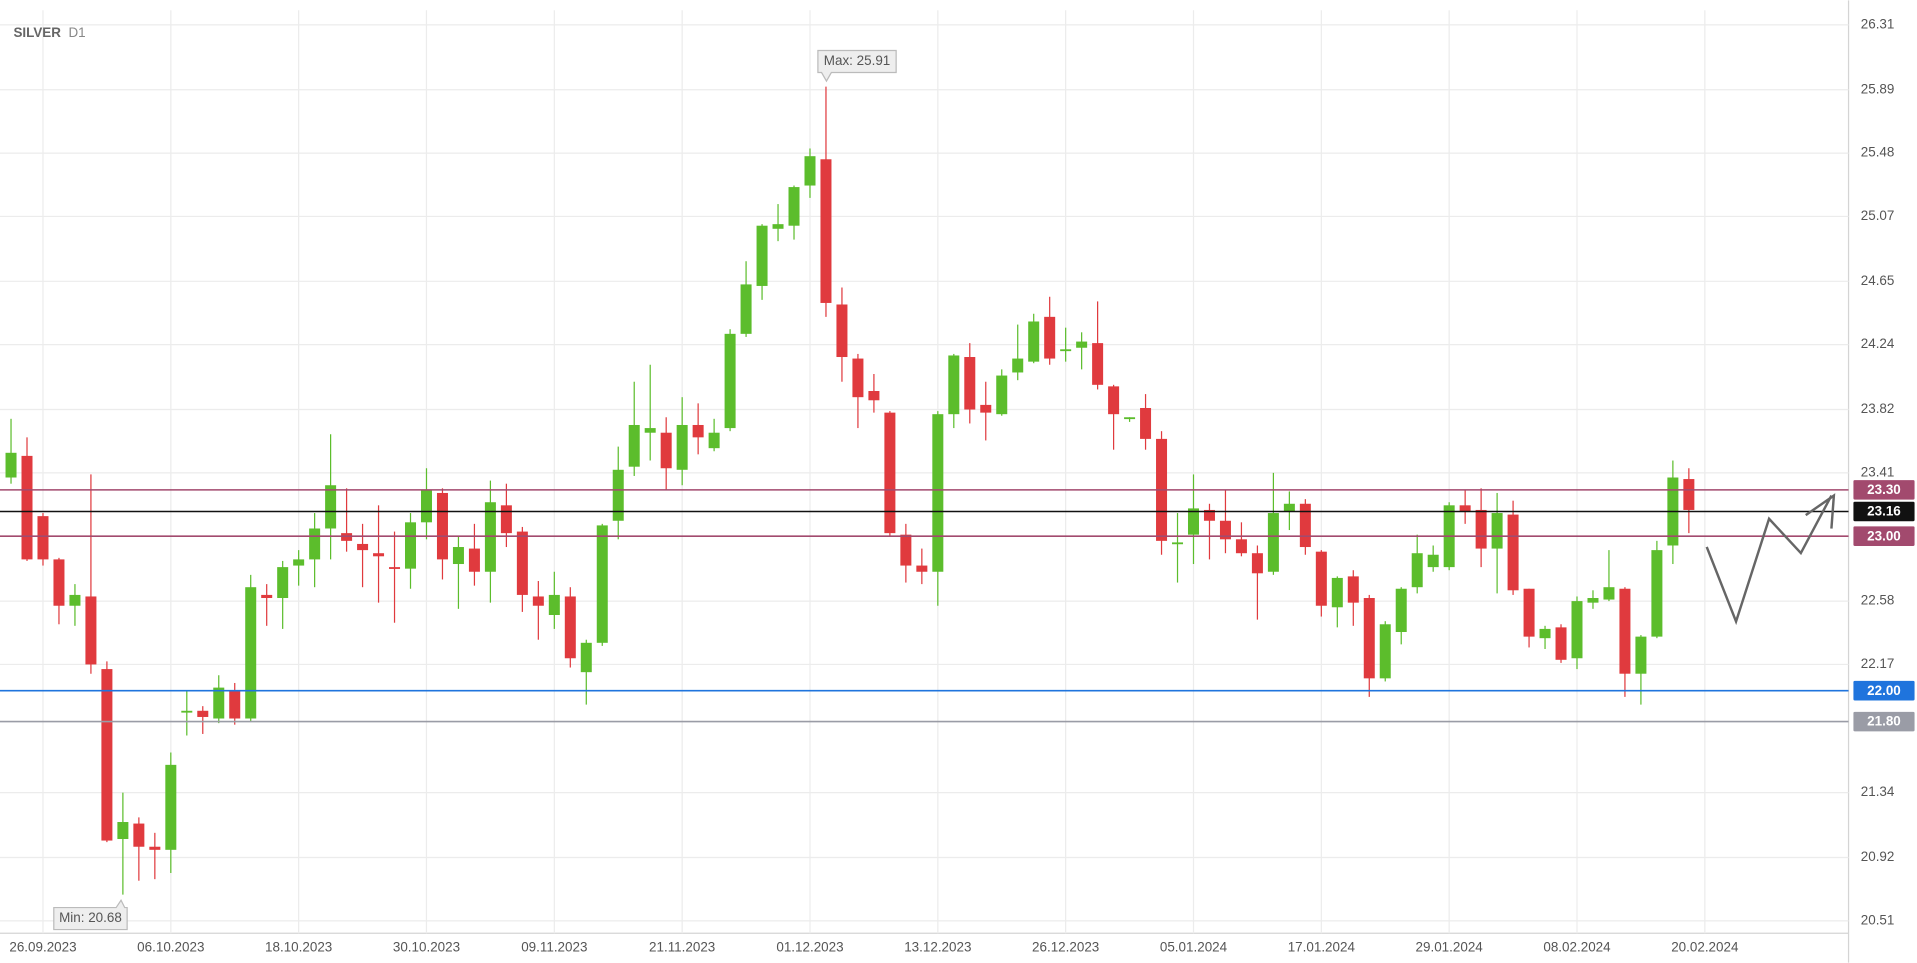 The width and height of the screenshot is (1917, 963). What do you see at coordinates (1878, 600) in the screenshot?
I see `y-tick-label: 22.58` at bounding box center [1878, 600].